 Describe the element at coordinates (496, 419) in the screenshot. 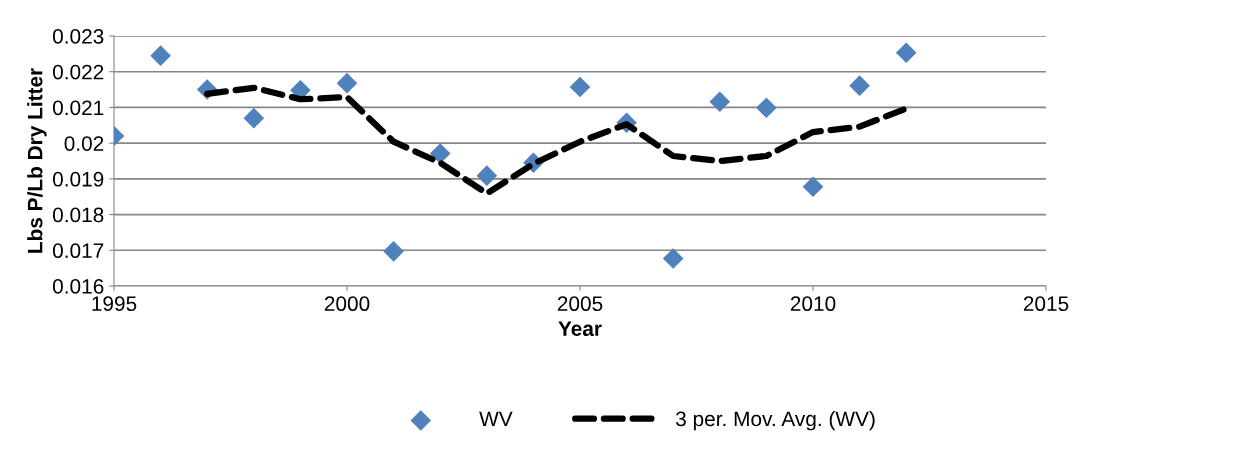

I see `legend-label: WV` at that location.